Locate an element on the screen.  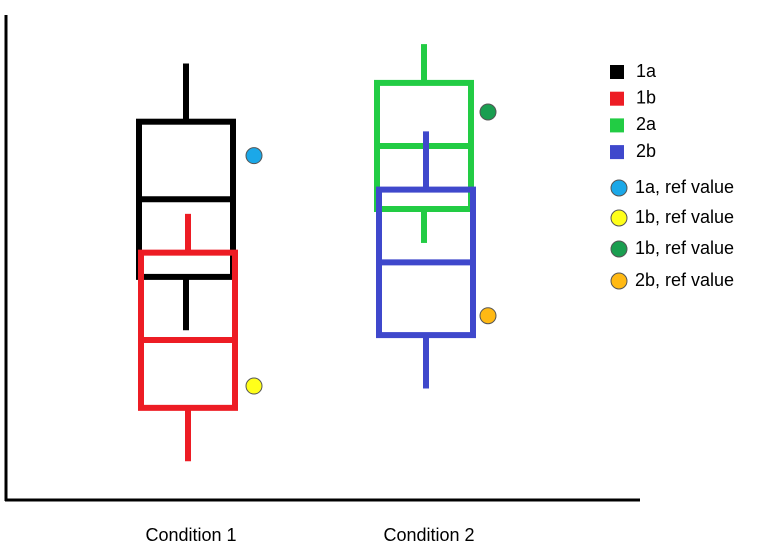
legend-label: 2a is located at coordinates (646, 124).